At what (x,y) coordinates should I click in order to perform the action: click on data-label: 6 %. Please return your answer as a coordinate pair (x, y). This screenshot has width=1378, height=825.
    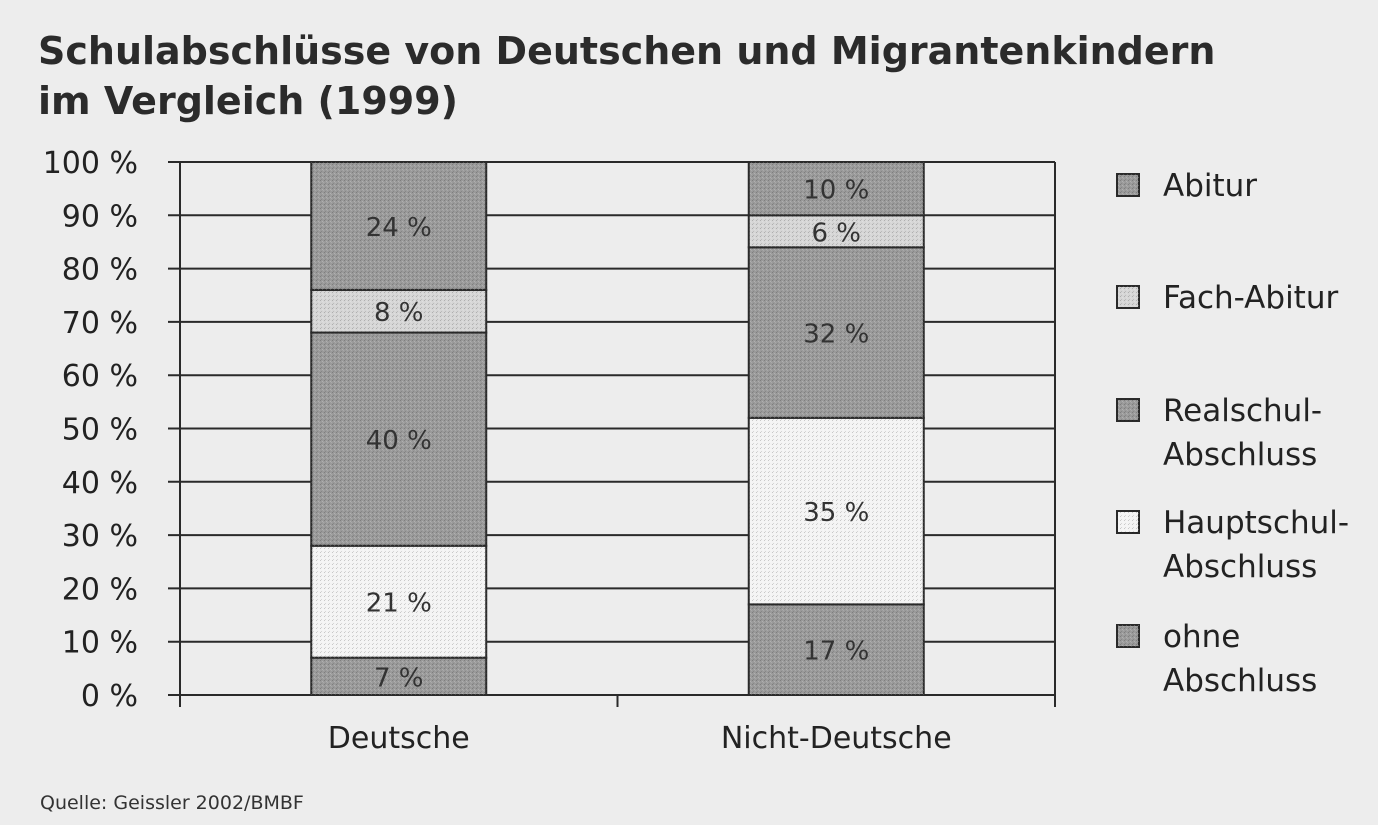
    Looking at the image, I should click on (836, 233).